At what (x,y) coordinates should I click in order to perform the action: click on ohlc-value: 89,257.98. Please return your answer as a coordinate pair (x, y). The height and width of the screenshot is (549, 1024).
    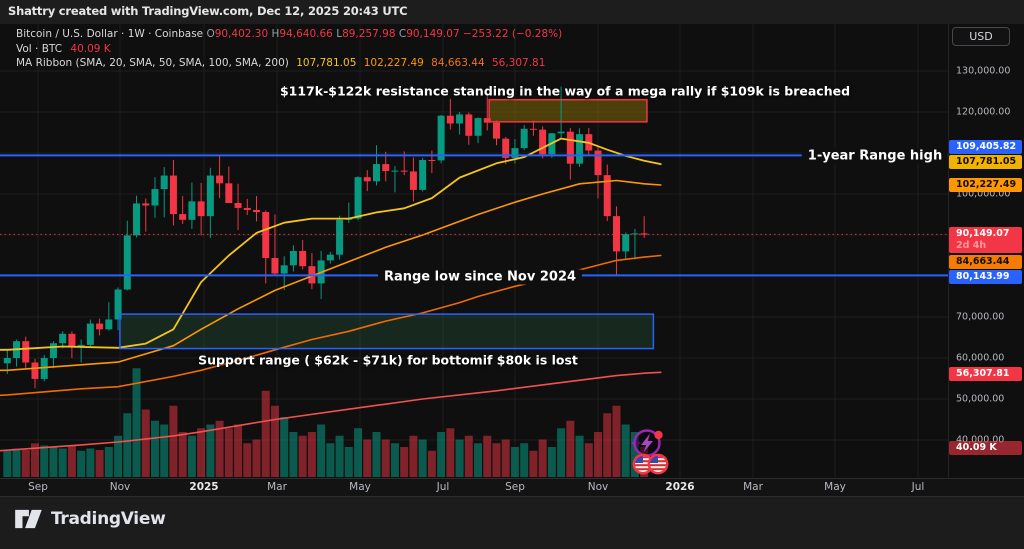
    Looking at the image, I should click on (369, 34).